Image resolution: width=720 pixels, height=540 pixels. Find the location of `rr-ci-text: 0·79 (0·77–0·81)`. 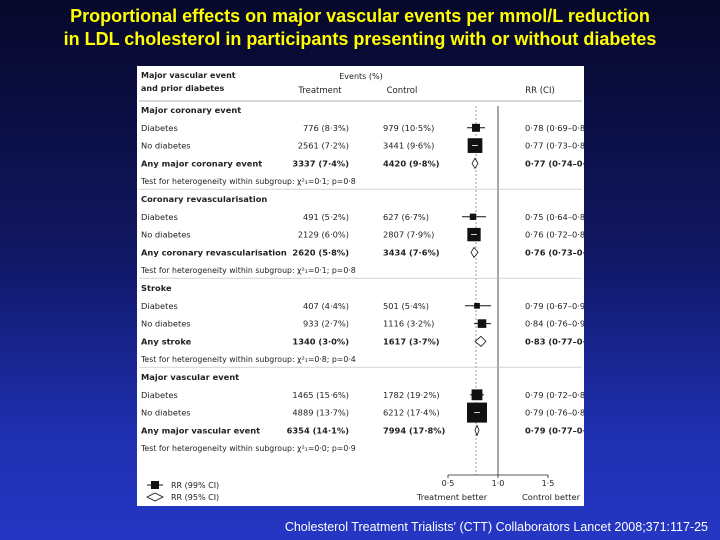

rr-ci-text: 0·79 (0·77–0·81) is located at coordinates (554, 430).